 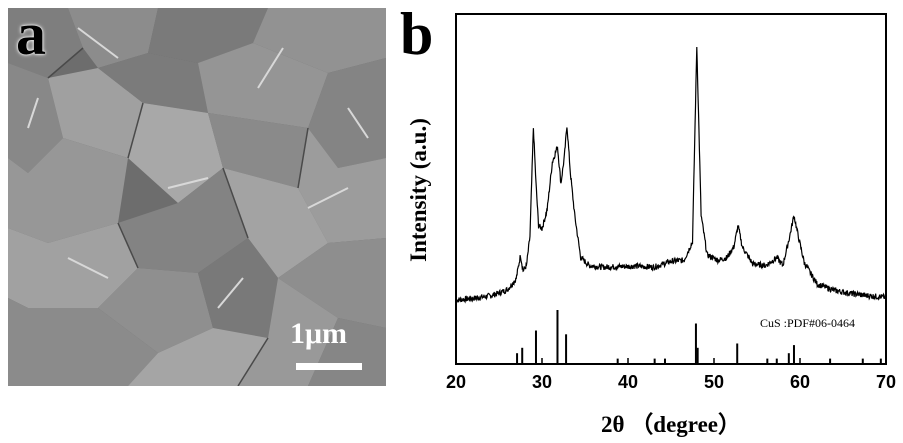 What do you see at coordinates (699, 337) in the screenshot?
I see `reference-peaks` at bounding box center [699, 337].